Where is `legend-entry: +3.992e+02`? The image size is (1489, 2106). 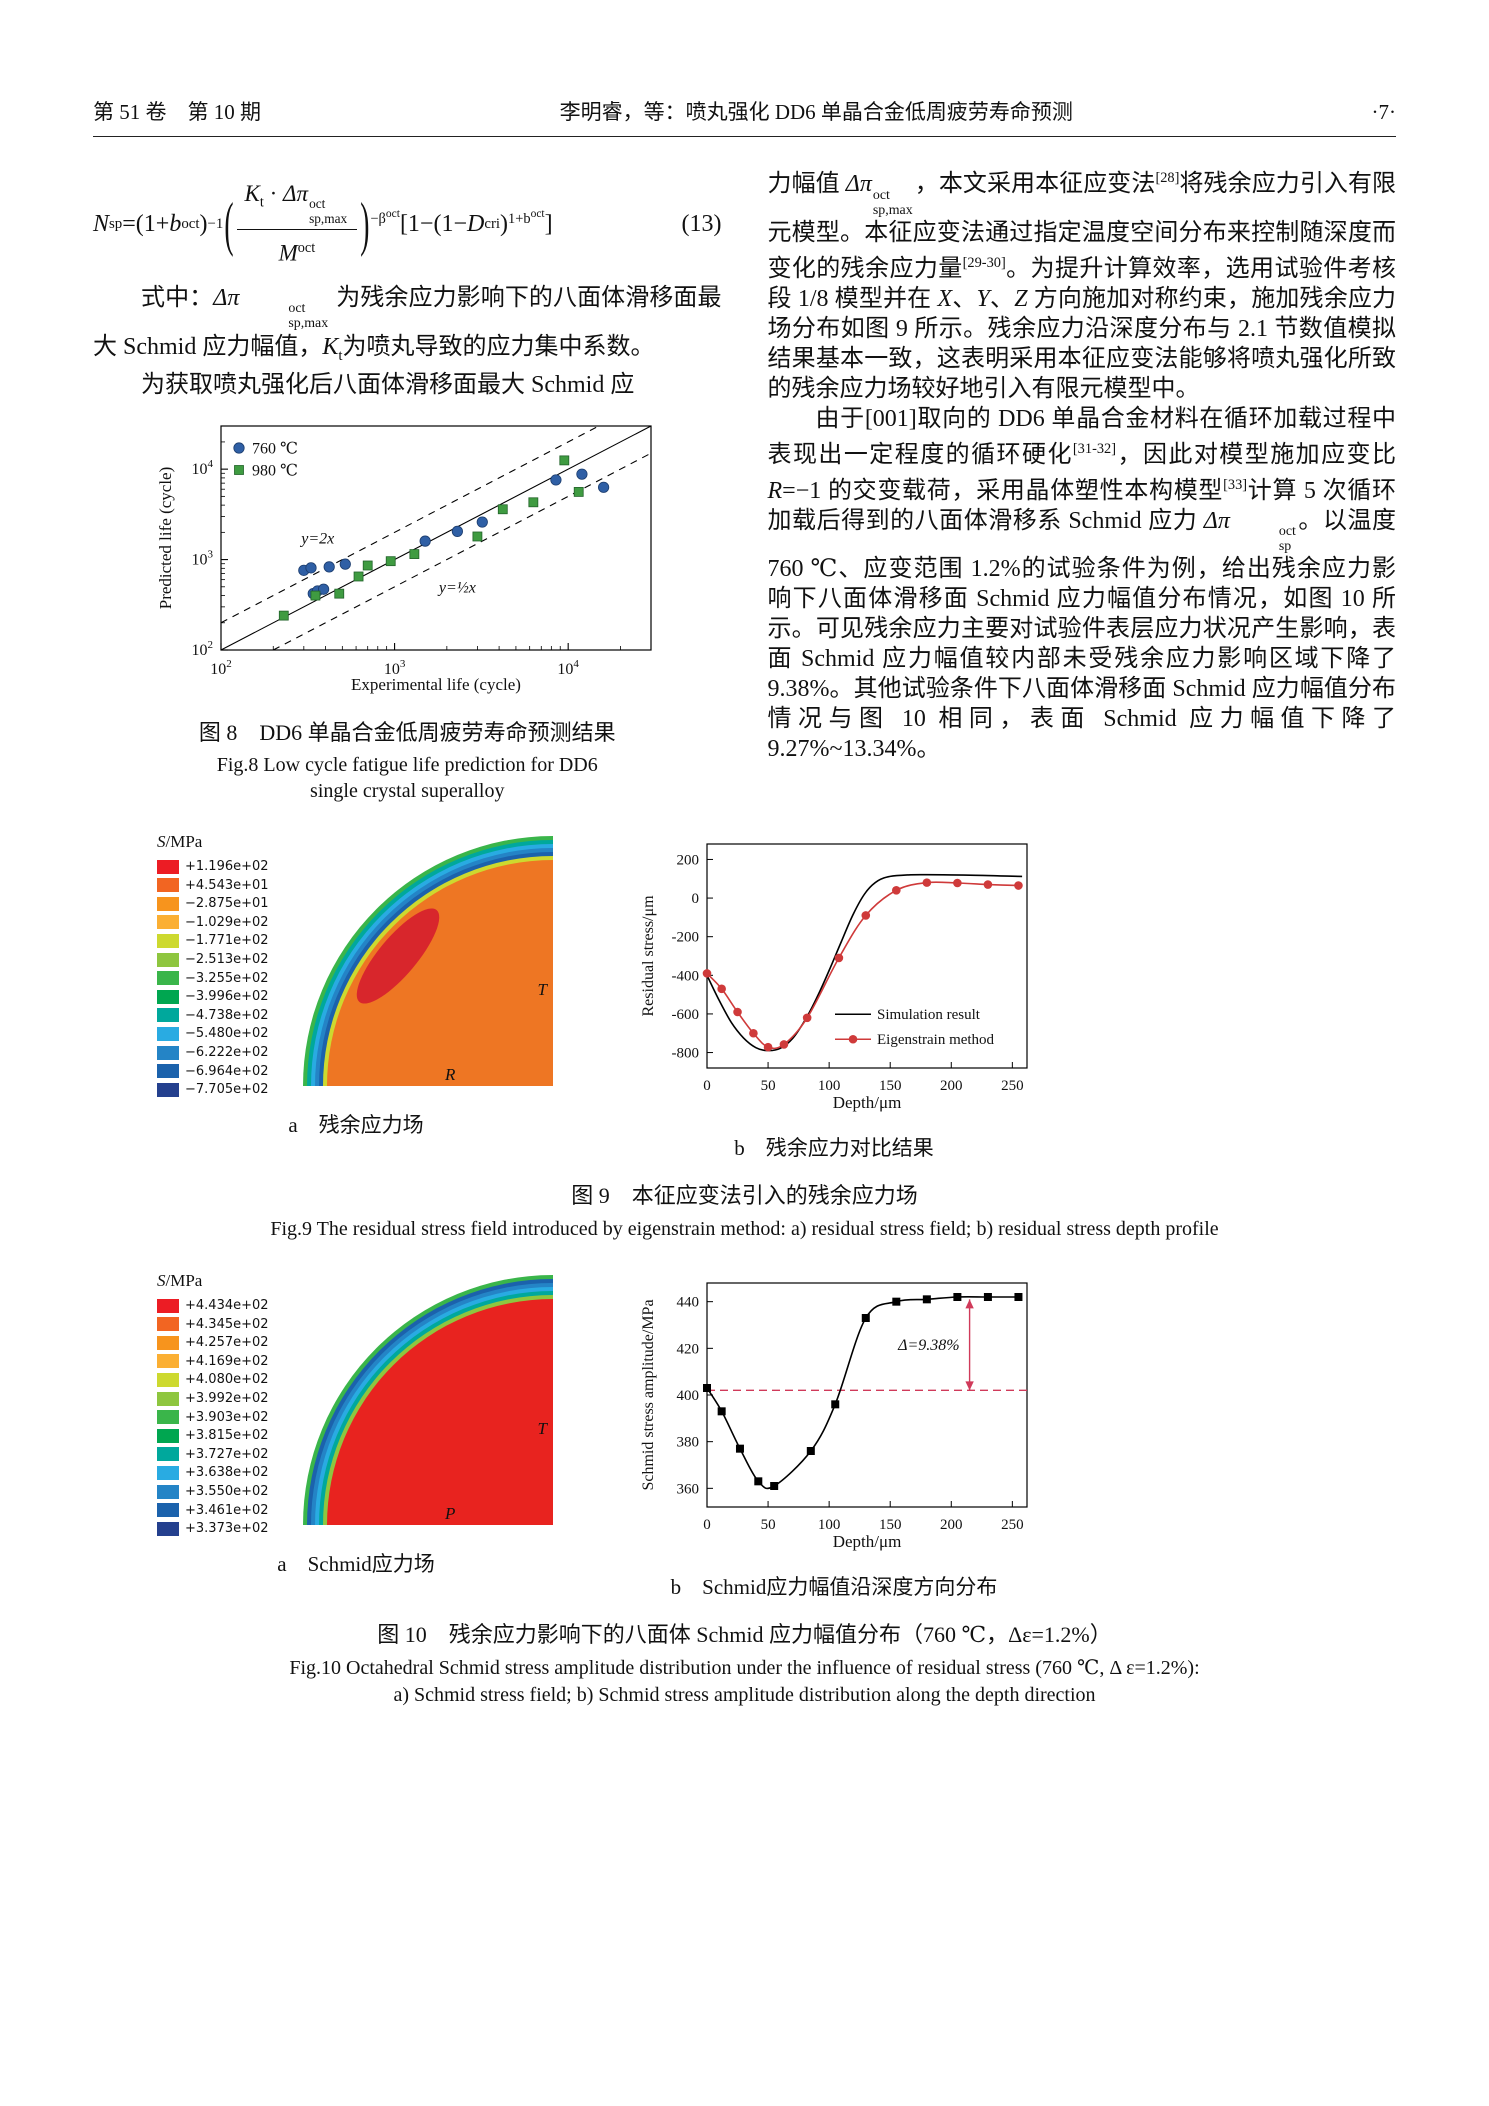 legend-entry: +3.992e+02 is located at coordinates (226, 1398).